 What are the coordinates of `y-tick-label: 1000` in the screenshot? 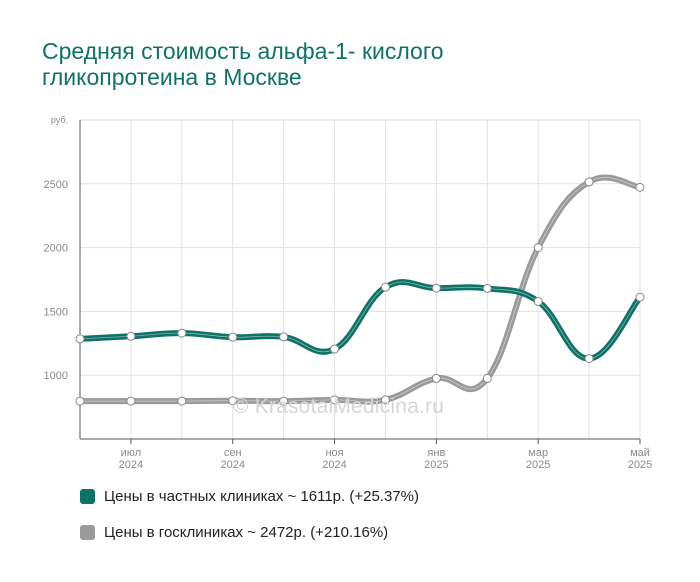 It's located at (56, 376).